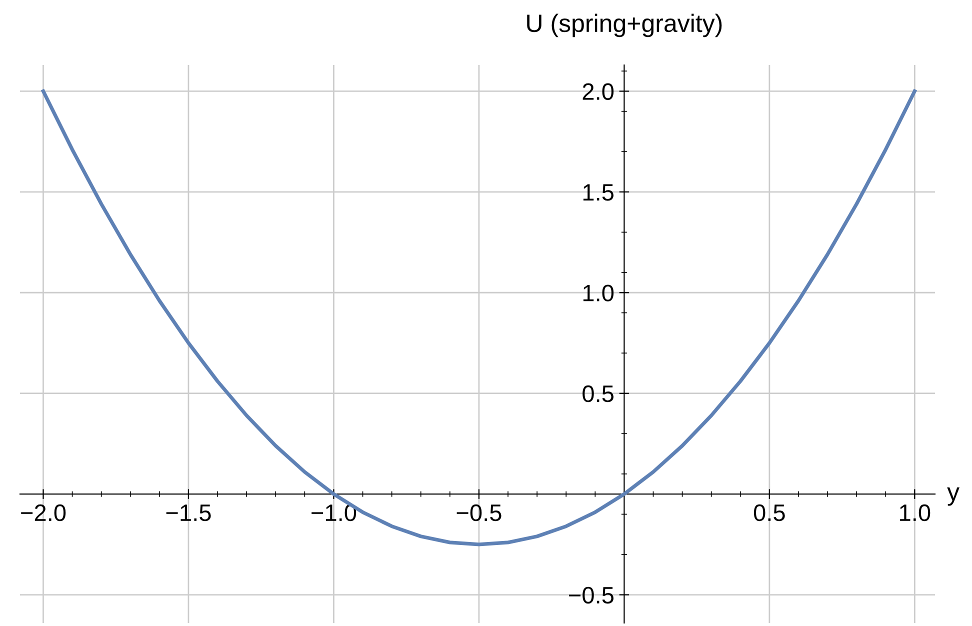 This screenshot has width=972, height=626. I want to click on y-tick-label: −0.5, so click(591, 595).